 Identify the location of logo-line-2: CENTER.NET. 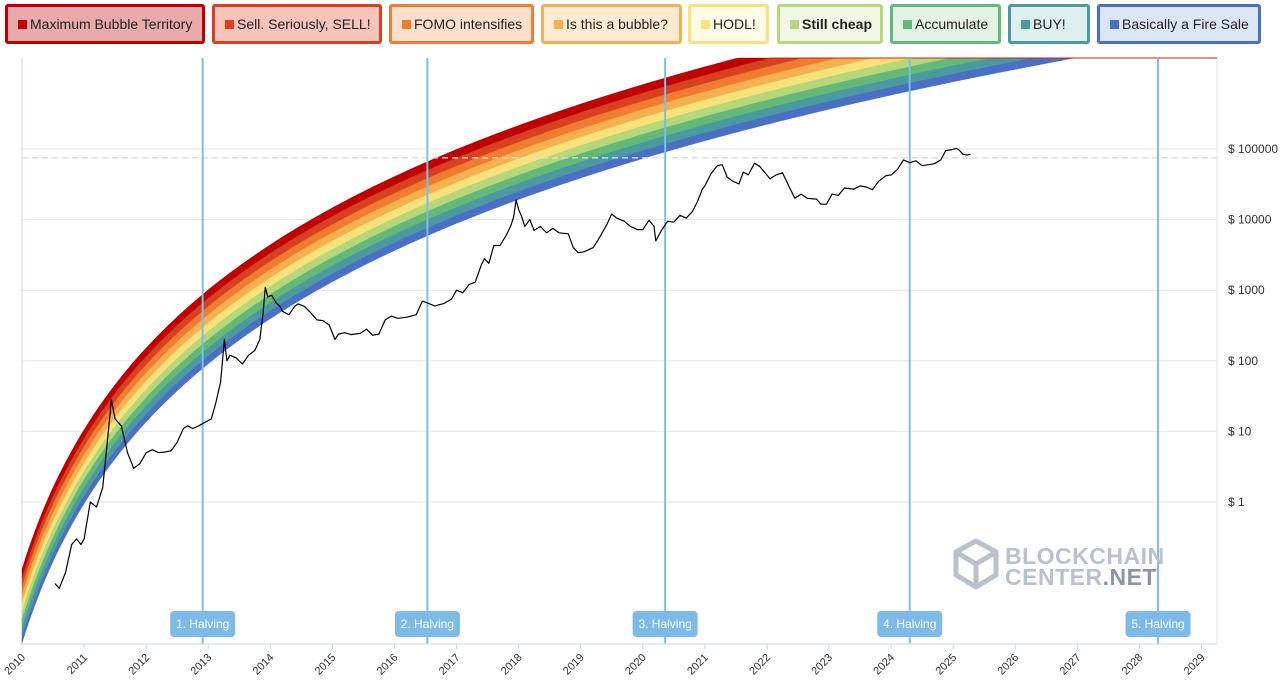
(1081, 577).